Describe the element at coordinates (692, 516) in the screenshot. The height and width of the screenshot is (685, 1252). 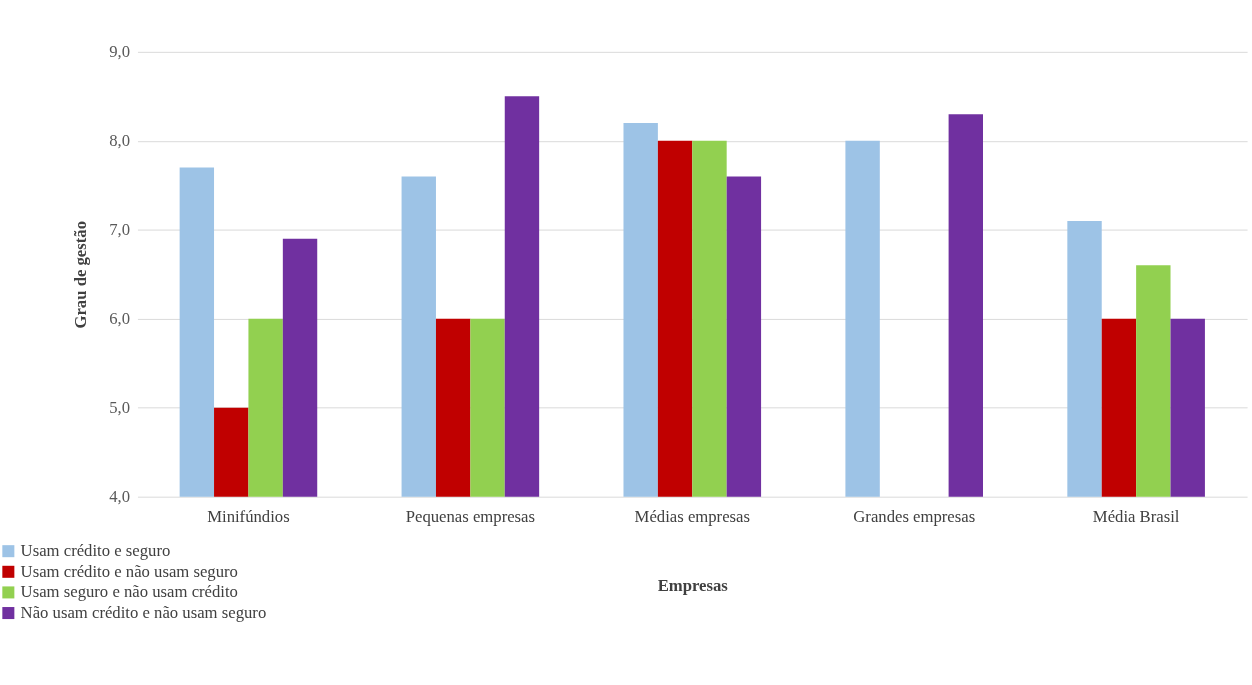
I see `x-tick-label: Médias empresas` at that location.